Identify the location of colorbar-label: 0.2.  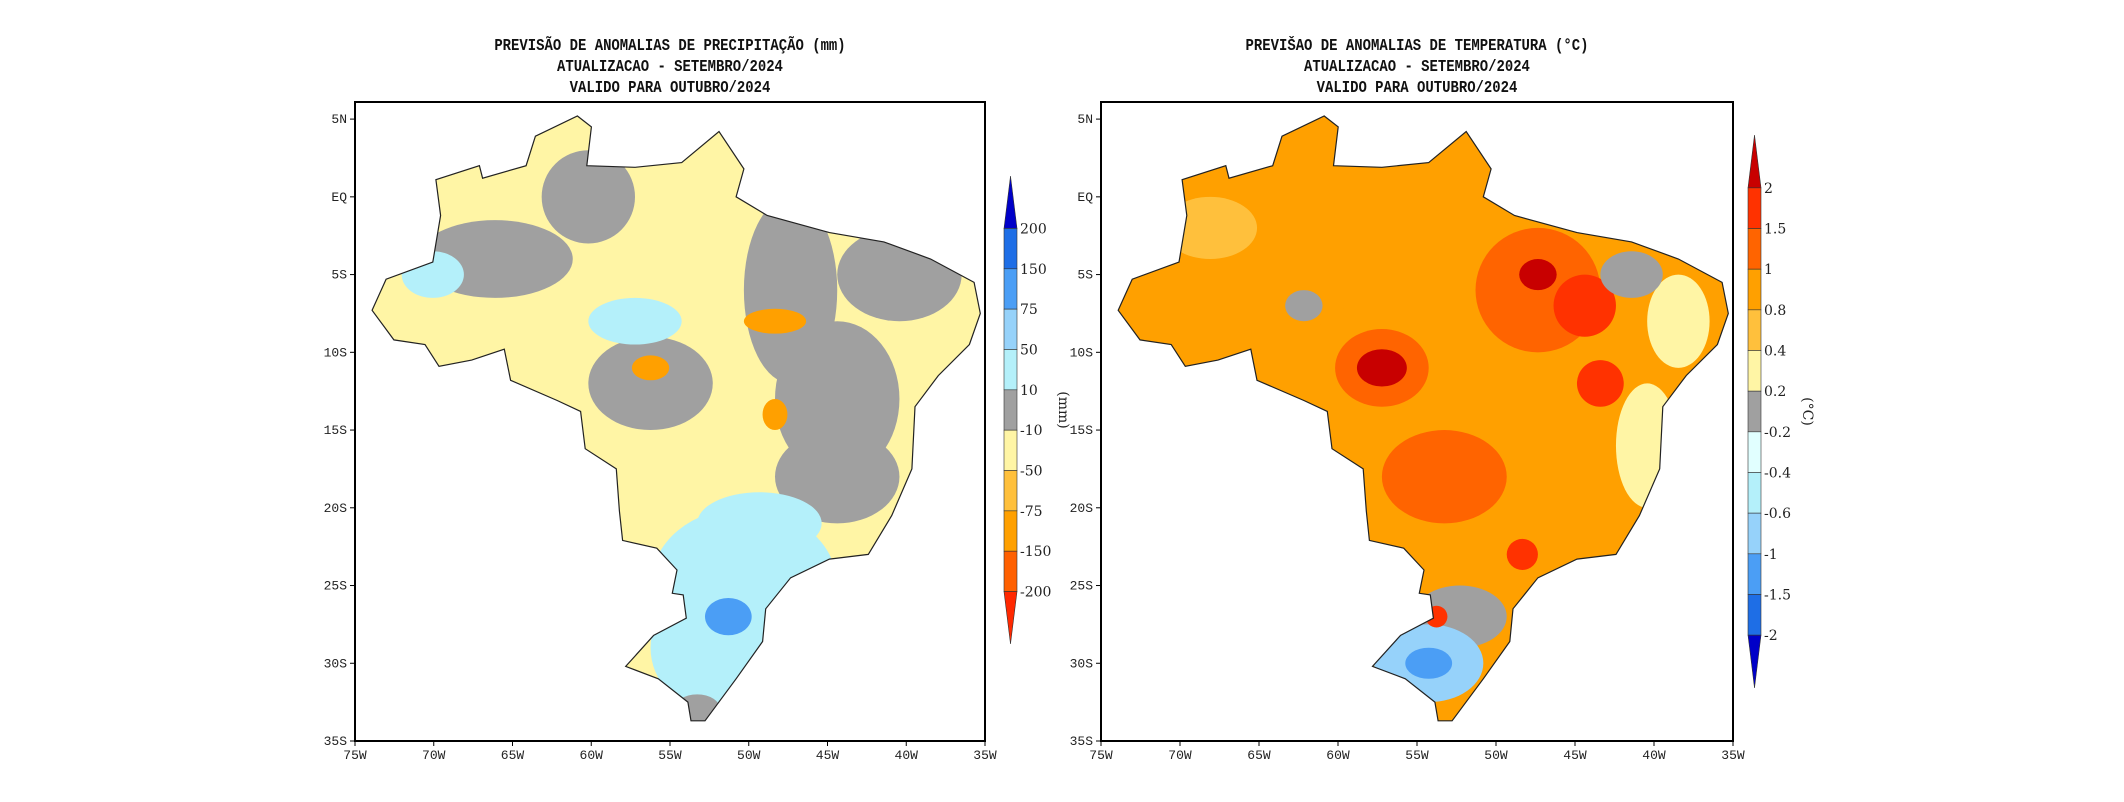
(1775, 392).